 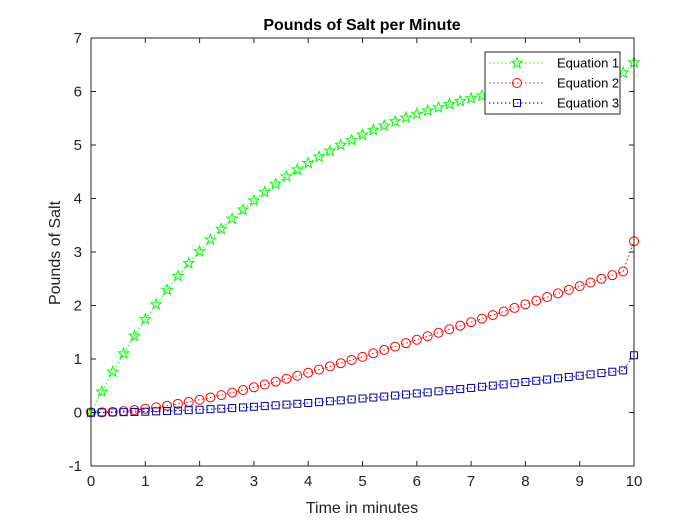 I want to click on chart-title: Pounds of Salt per Minute, so click(x=361, y=25).